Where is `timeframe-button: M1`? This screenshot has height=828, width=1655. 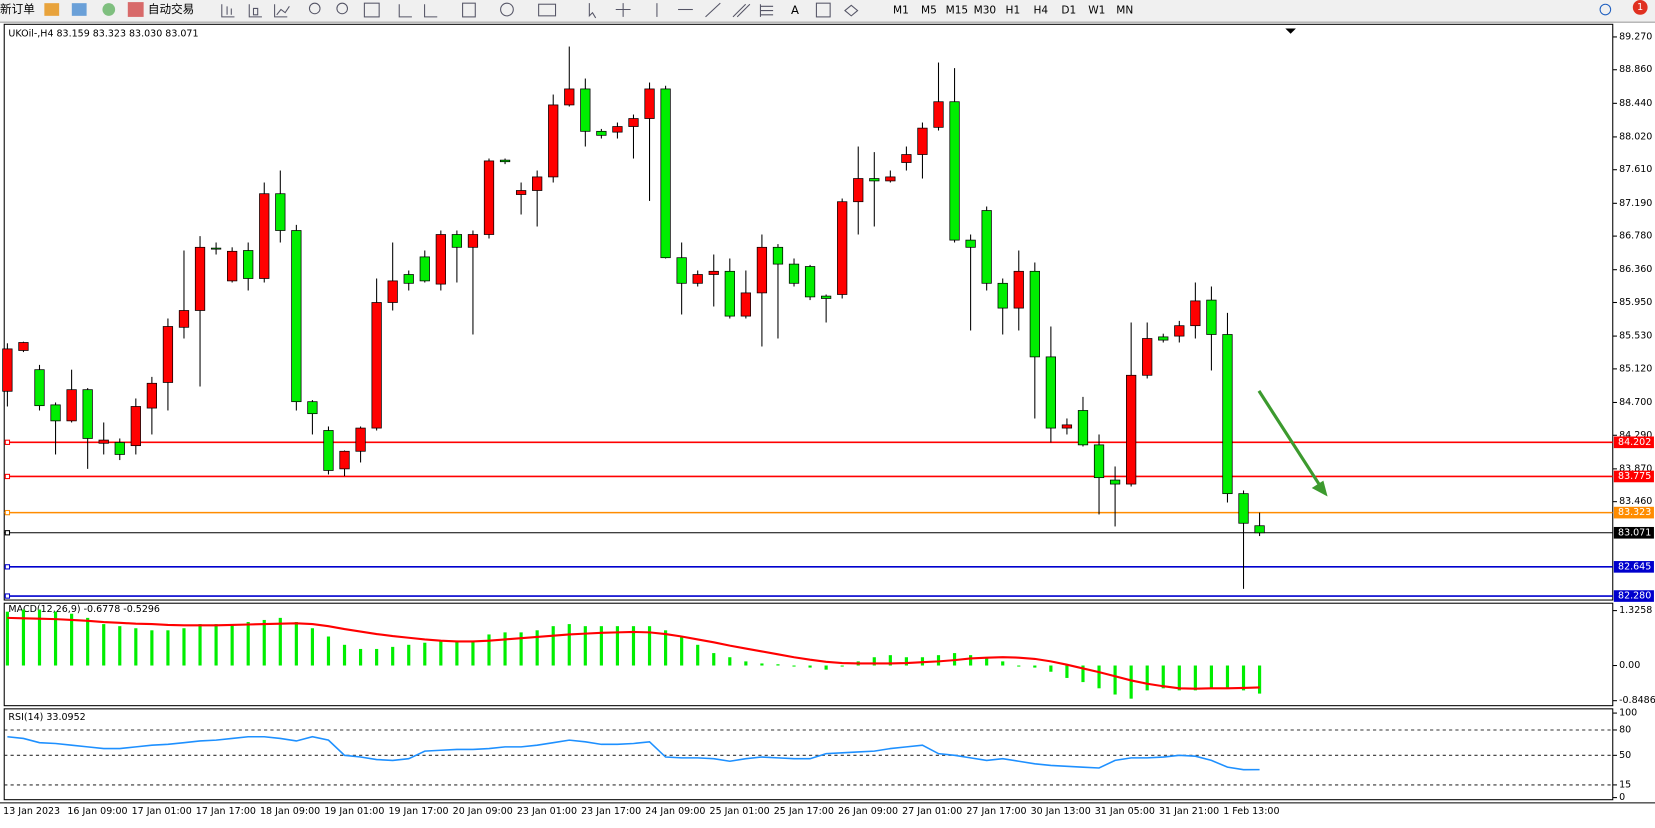 timeframe-button: M1 is located at coordinates (901, 11).